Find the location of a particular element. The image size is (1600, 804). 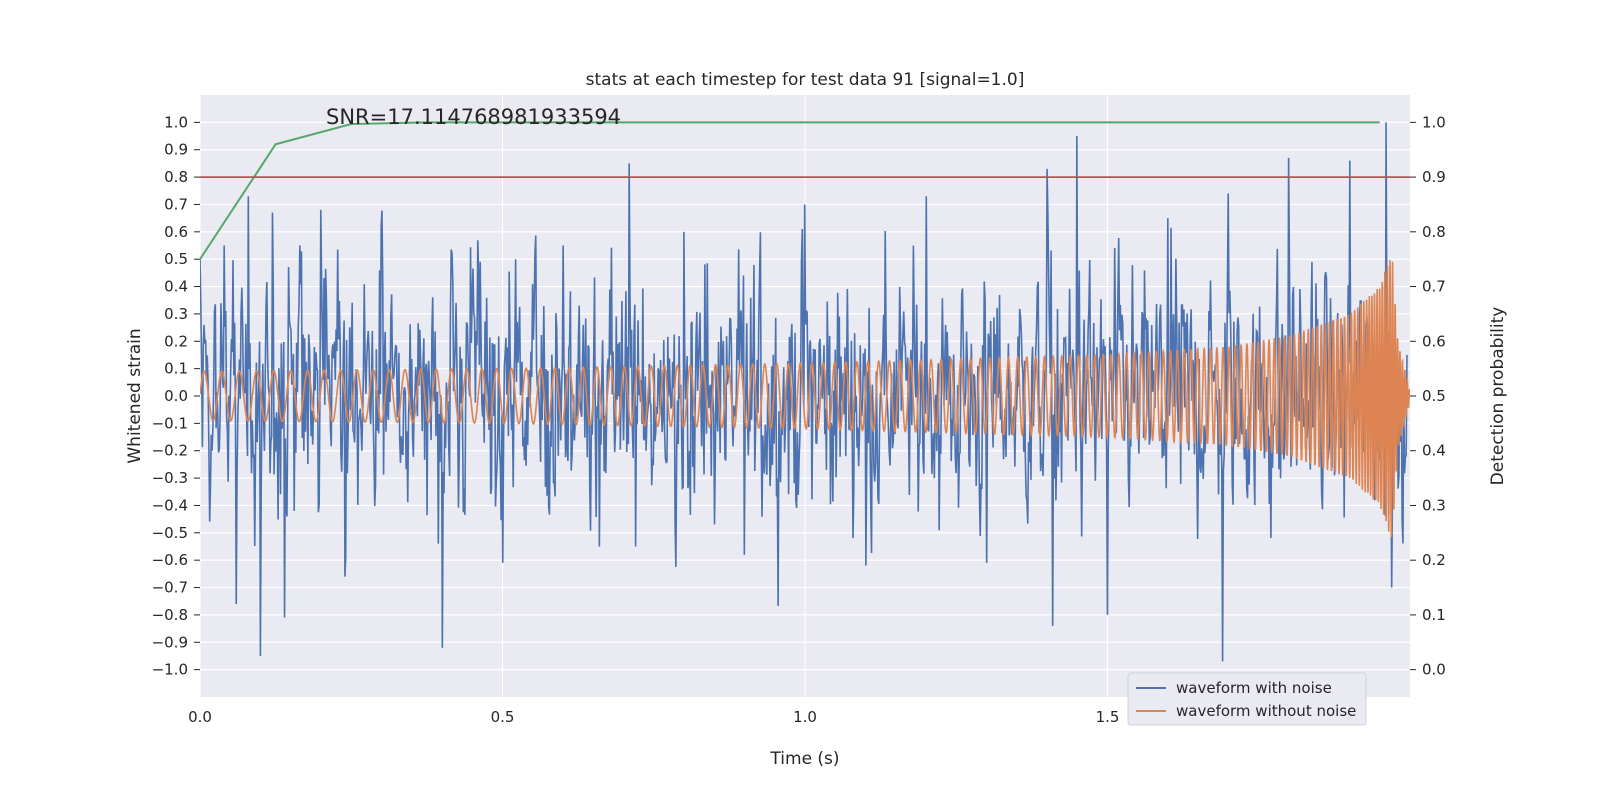

legend-label-noisy: waveform with noise is located at coordinates (1254, 688).